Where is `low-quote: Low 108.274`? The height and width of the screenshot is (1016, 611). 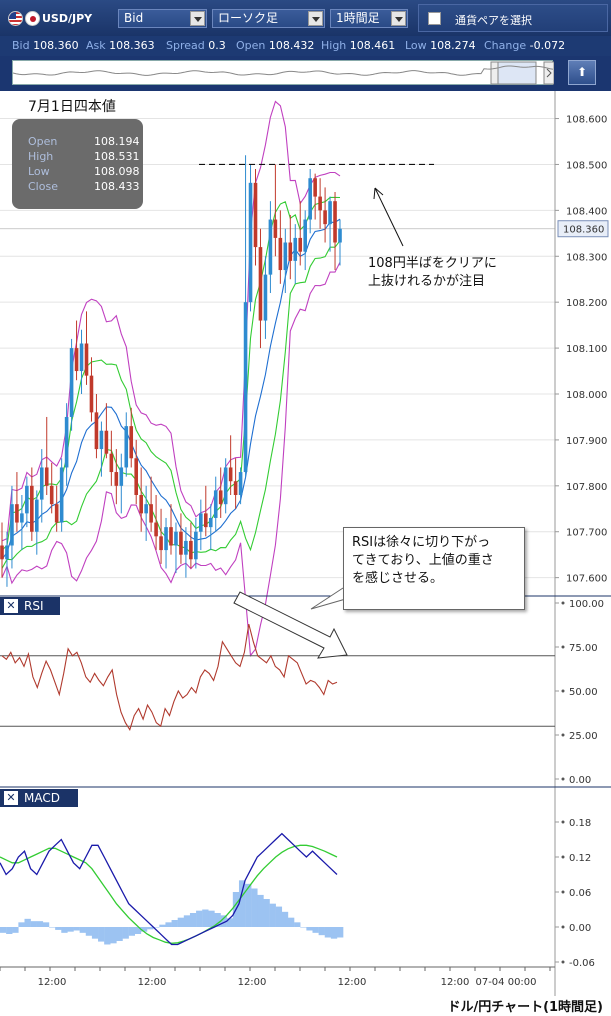 low-quote: Low 108.274 is located at coordinates (440, 45).